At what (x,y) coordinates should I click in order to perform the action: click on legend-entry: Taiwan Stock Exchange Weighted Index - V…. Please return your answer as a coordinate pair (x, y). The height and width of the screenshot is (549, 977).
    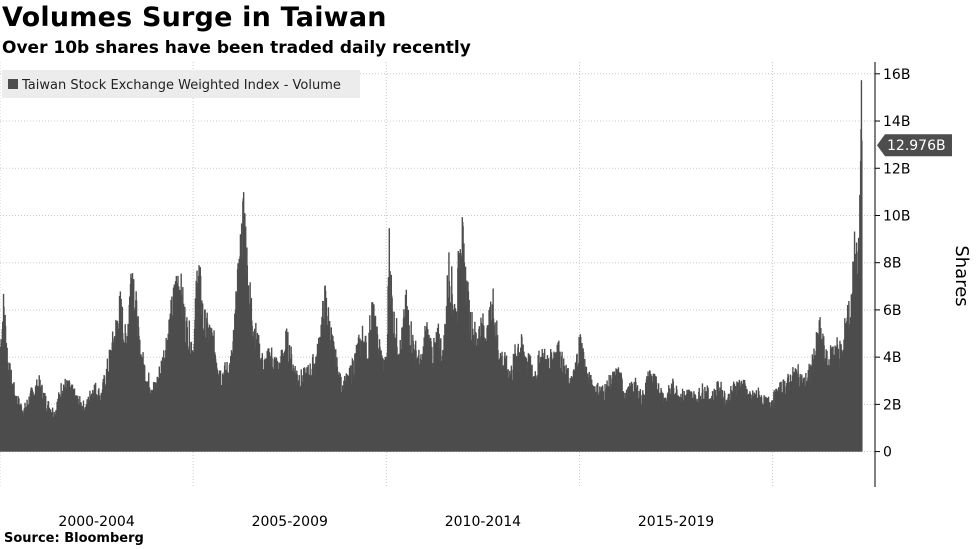
    Looking at the image, I should click on (181, 85).